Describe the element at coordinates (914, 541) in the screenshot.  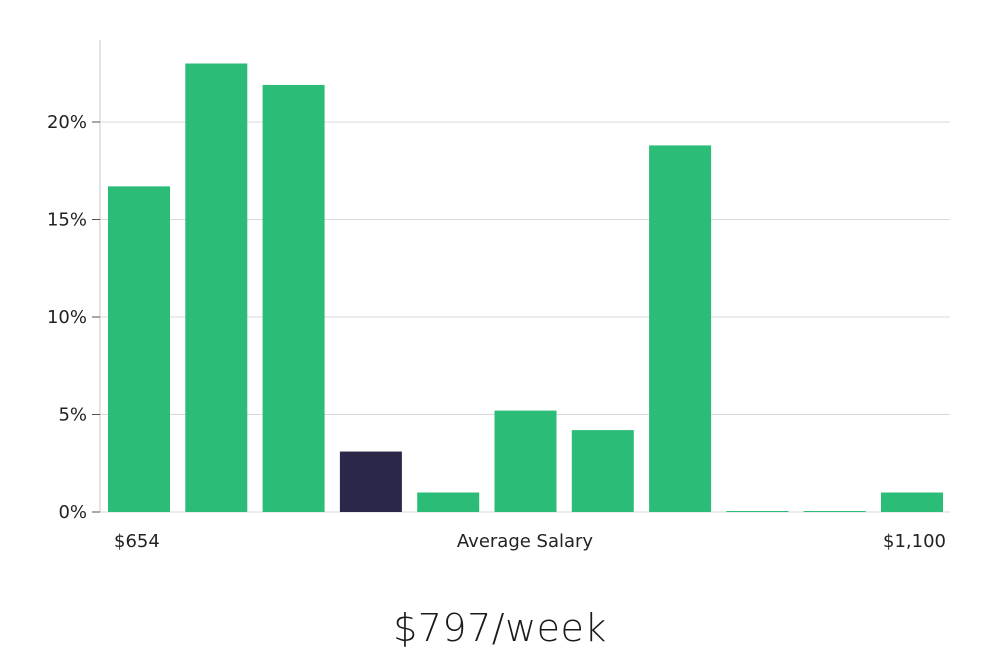
I see `x-max-label: $1,100` at that location.